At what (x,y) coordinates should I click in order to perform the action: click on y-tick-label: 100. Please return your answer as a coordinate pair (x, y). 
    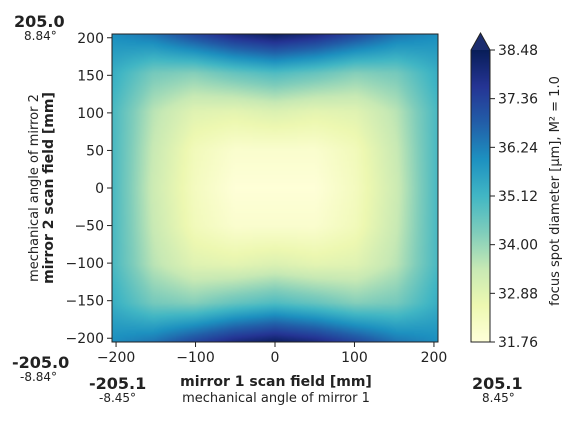
    Looking at the image, I should click on (90, 114).